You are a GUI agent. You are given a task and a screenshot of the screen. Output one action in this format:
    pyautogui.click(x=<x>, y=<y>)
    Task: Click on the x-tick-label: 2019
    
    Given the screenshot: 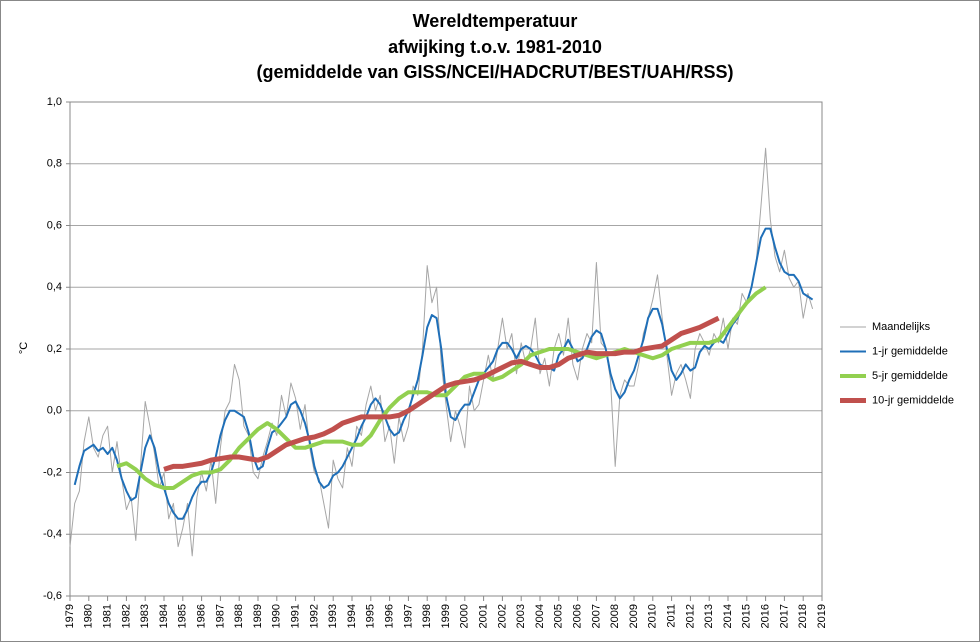 What is the action you would take?
    pyautogui.click(x=822, y=616)
    